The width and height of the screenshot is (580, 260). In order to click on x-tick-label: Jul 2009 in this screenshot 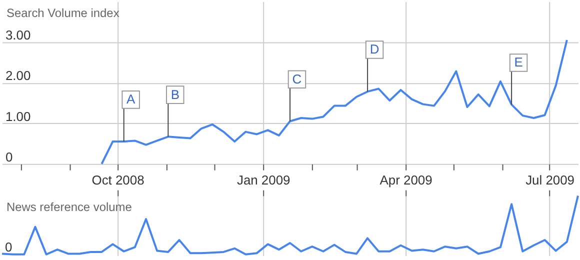, I will do `click(550, 180)`.